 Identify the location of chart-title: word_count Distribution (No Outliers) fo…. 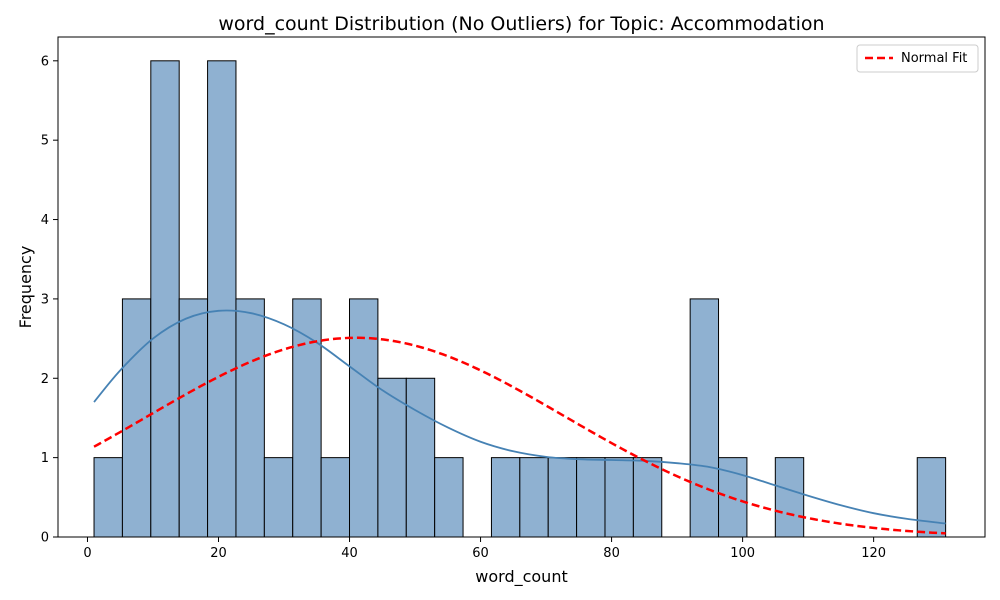
(521, 24).